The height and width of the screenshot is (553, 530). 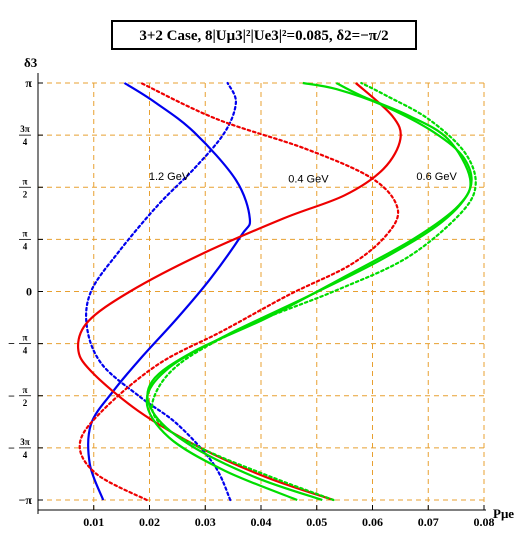 What do you see at coordinates (25, 135) in the screenshot?
I see `y-tick-label: 3π4` at bounding box center [25, 135].